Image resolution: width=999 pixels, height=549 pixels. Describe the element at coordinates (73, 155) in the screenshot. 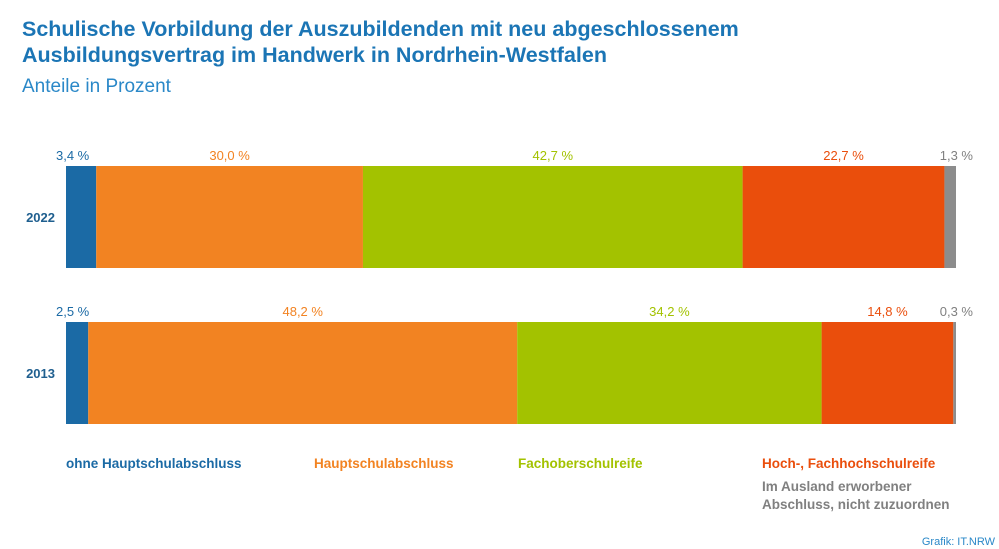

I see `value-label-2022-ohne-hauptschulabschluss: 3,4 %` at that location.